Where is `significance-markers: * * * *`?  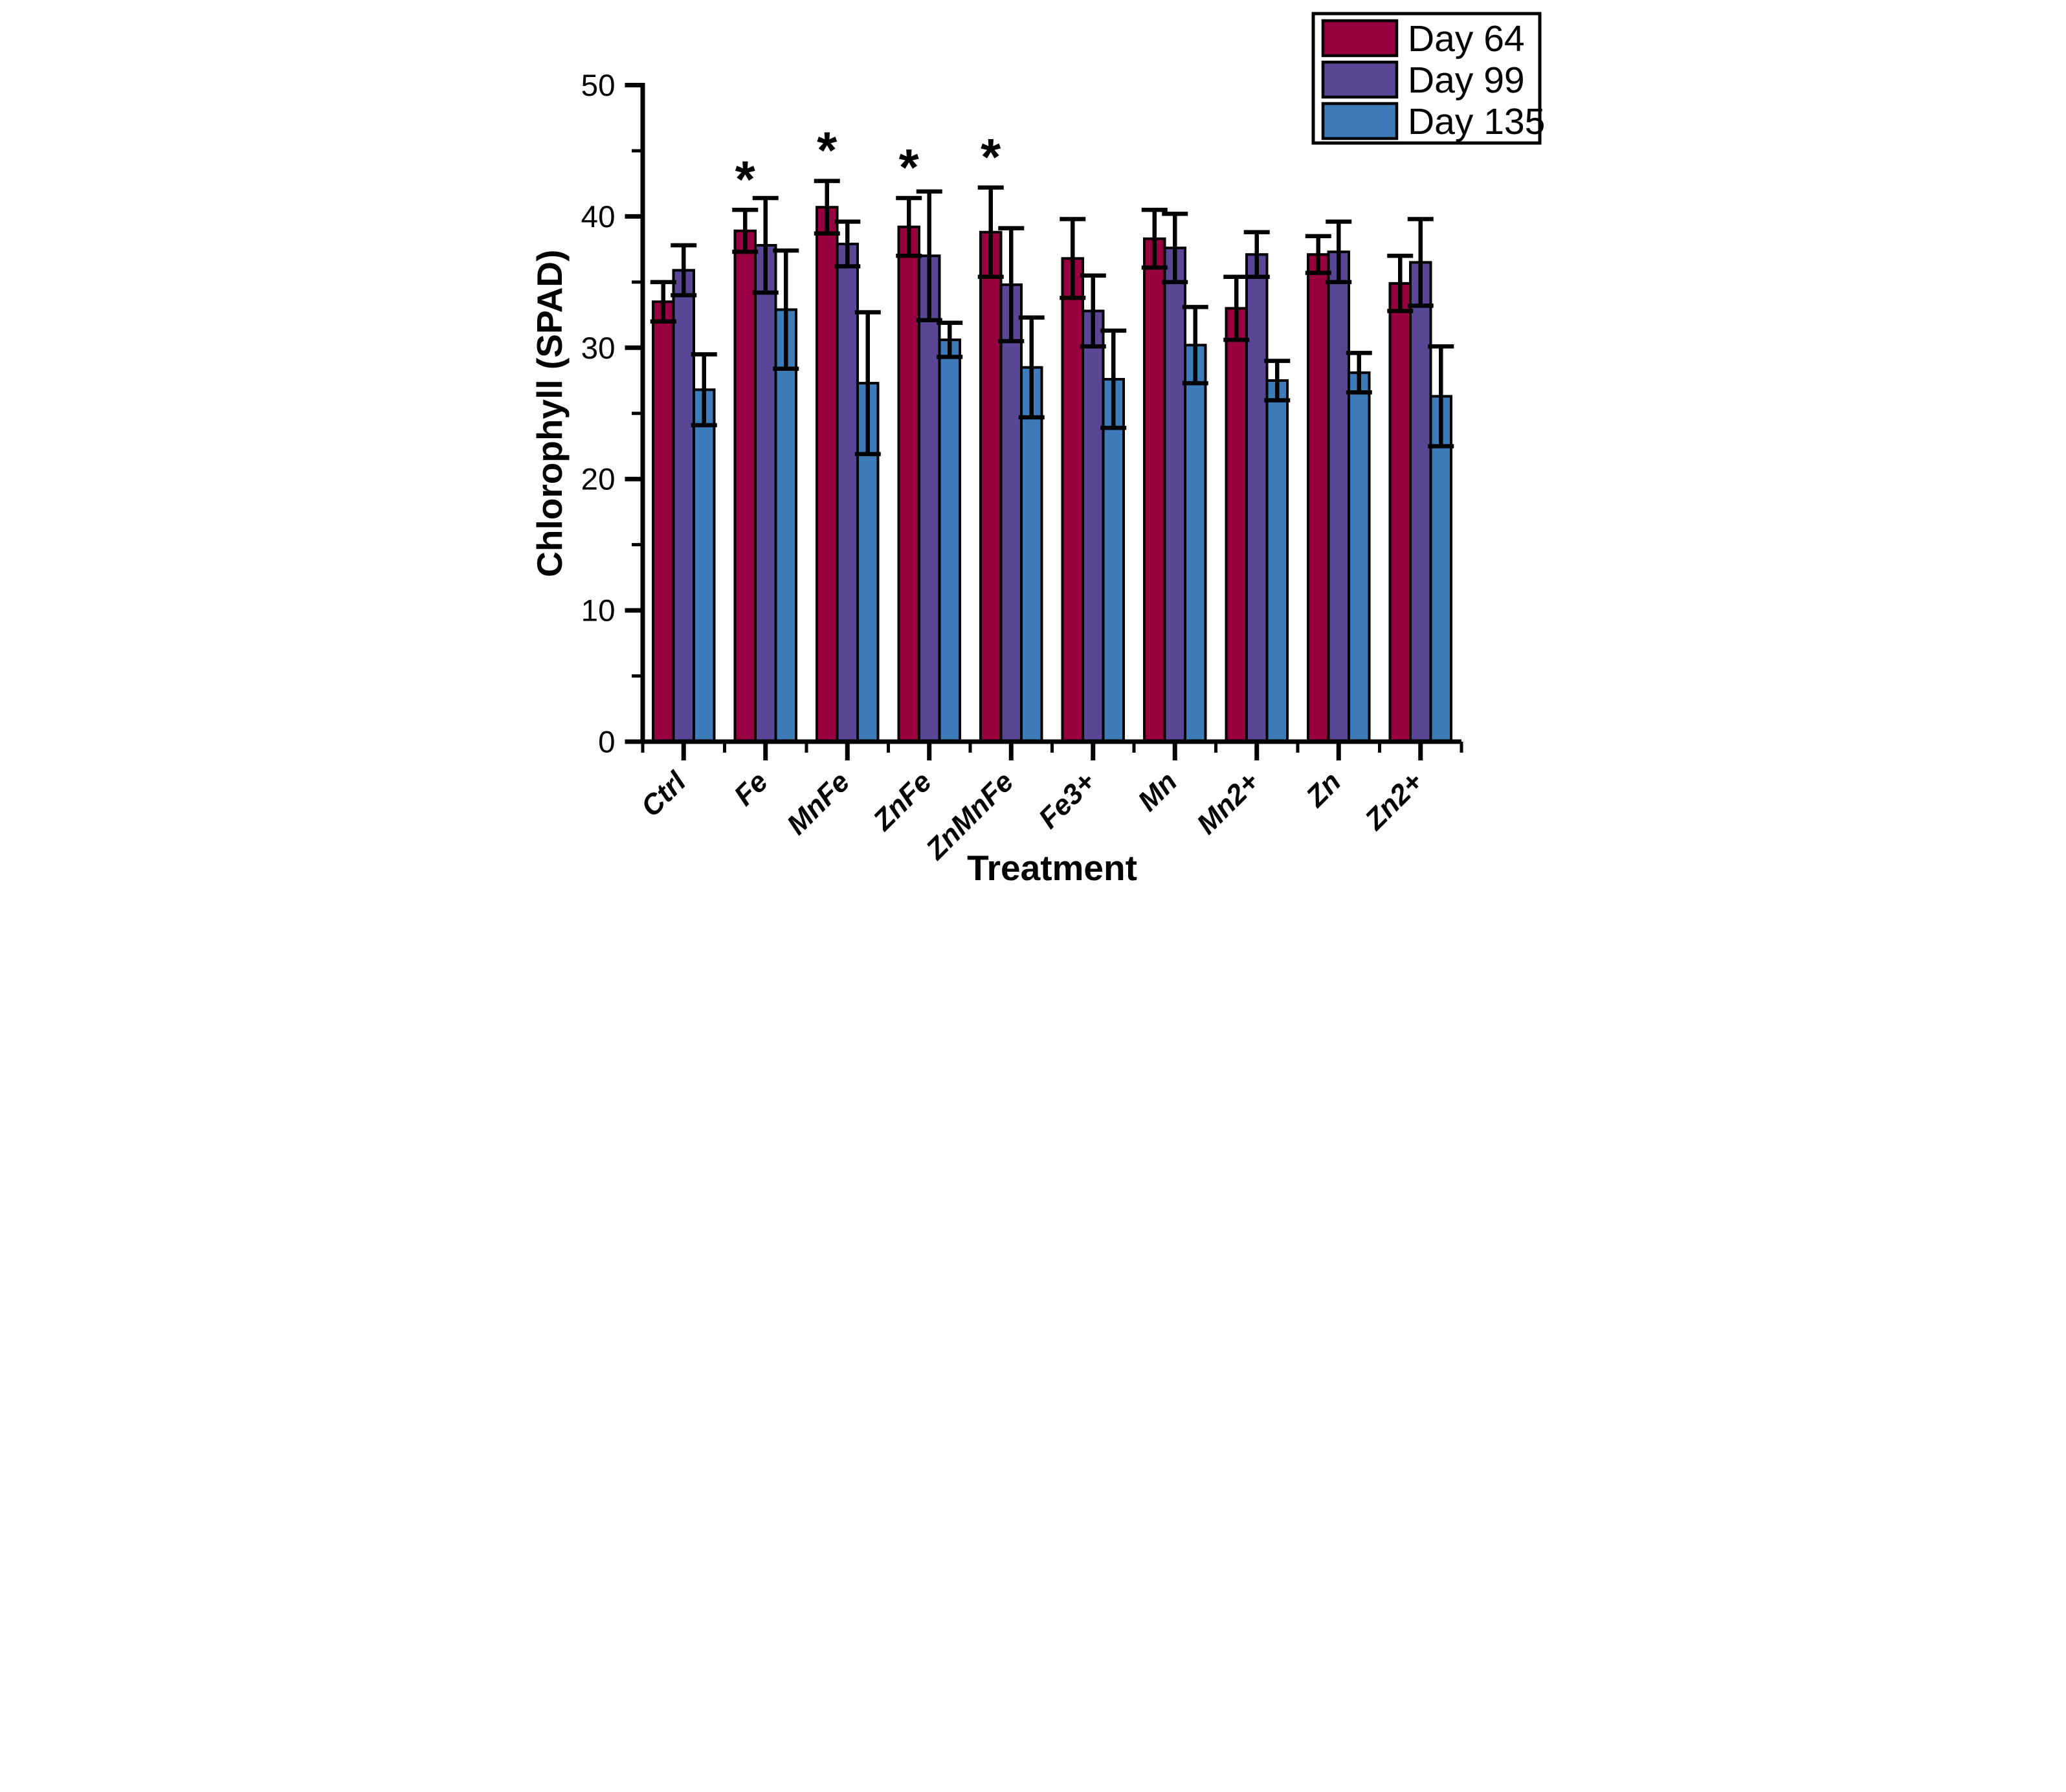 significance-markers: * * * * is located at coordinates (868, 165).